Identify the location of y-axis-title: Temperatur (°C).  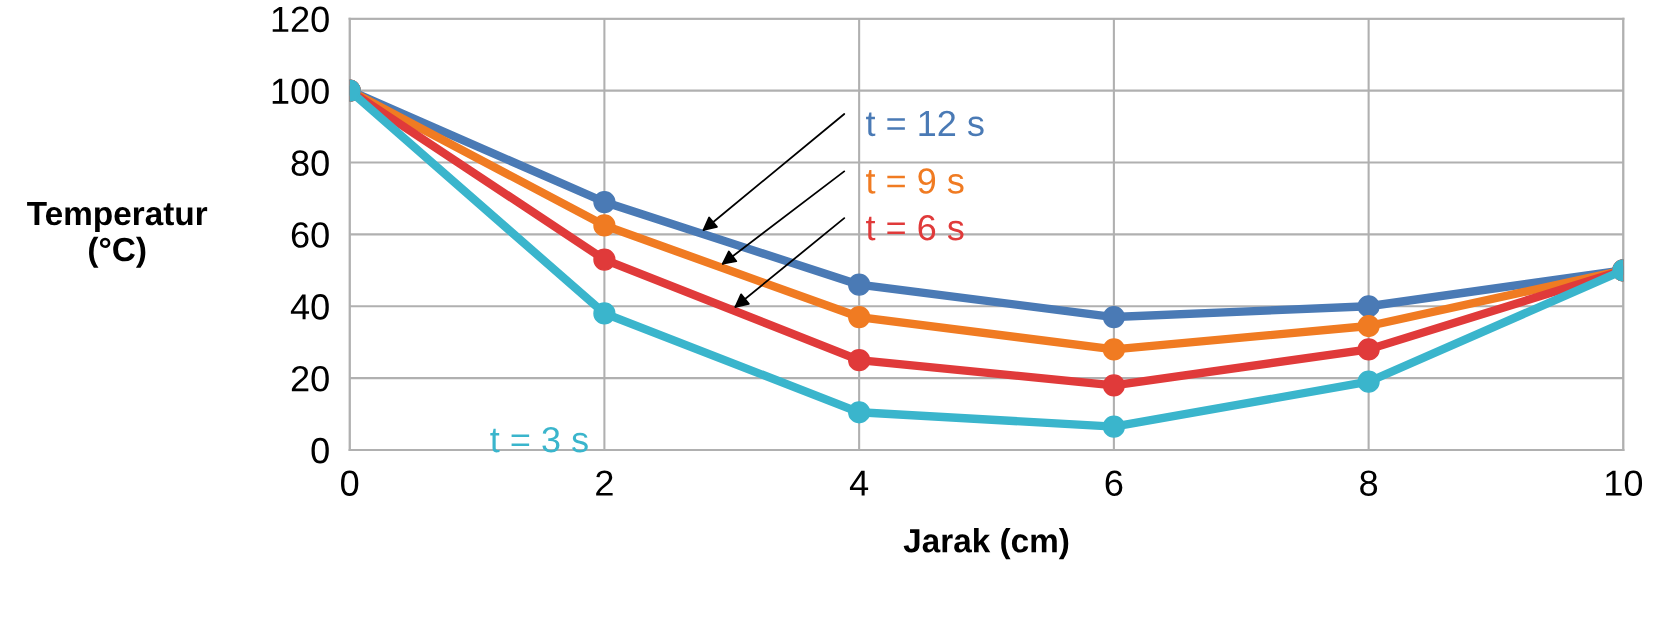
(117, 235).